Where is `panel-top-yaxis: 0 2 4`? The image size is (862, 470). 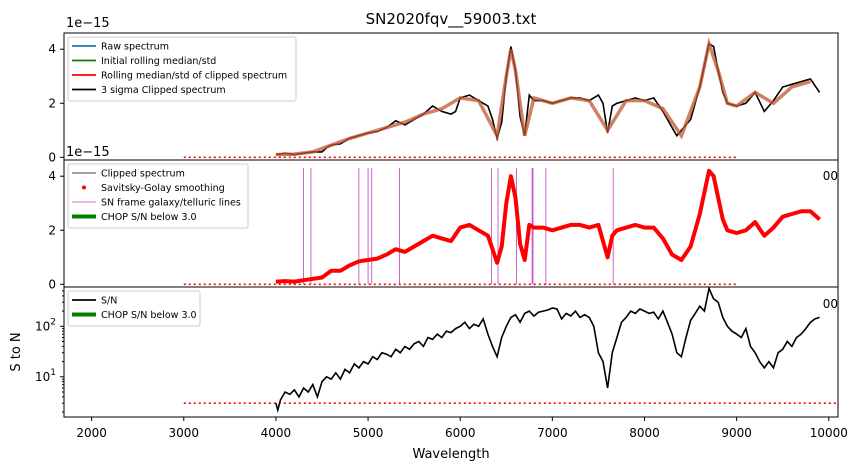
panel-top-yaxis: 0 2 4 is located at coordinates (56, 103).